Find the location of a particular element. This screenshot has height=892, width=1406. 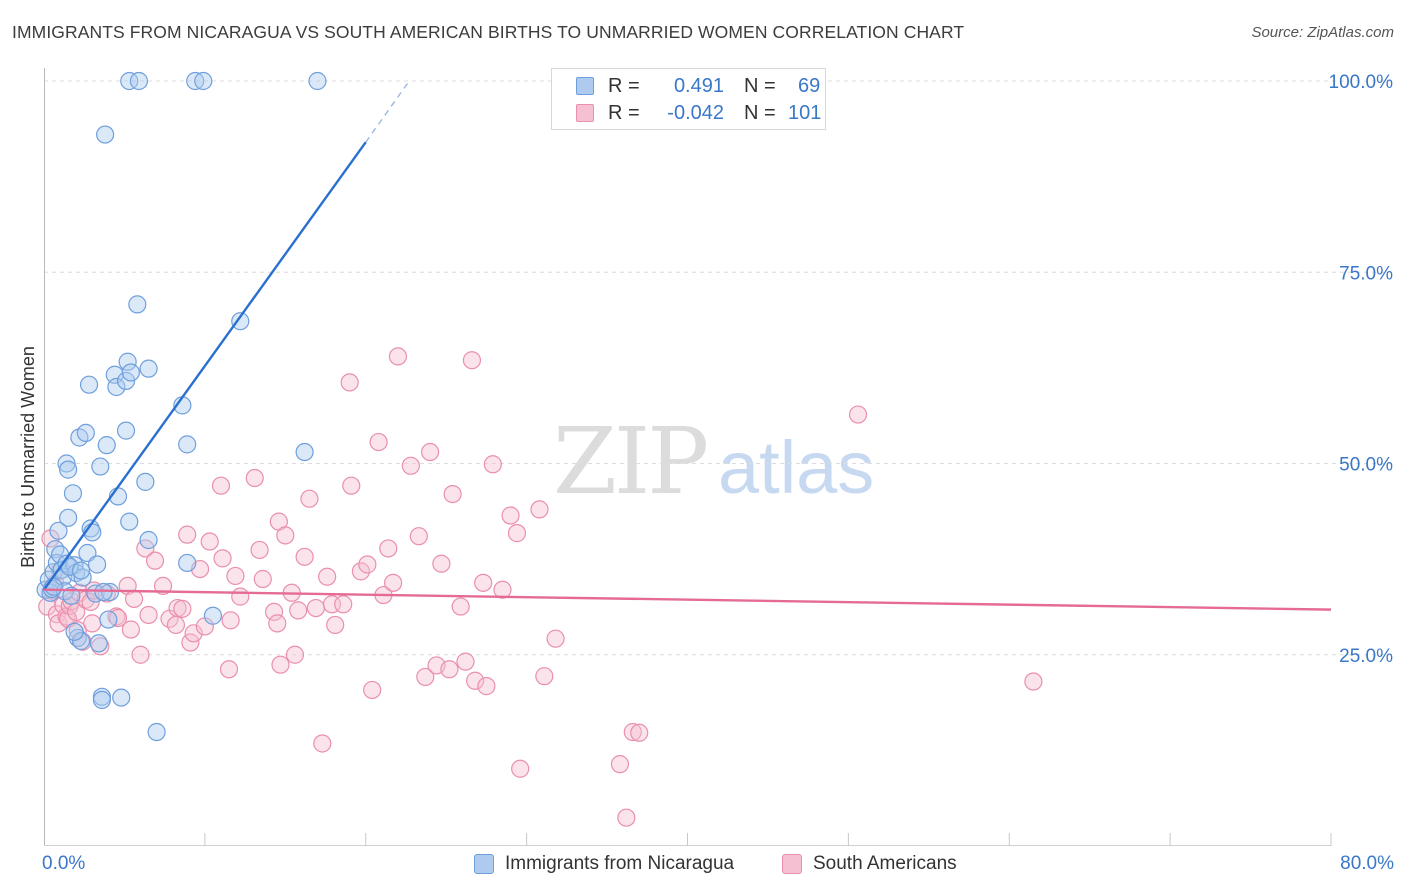

watermark-atlas: atlas is located at coordinates (796, 467).